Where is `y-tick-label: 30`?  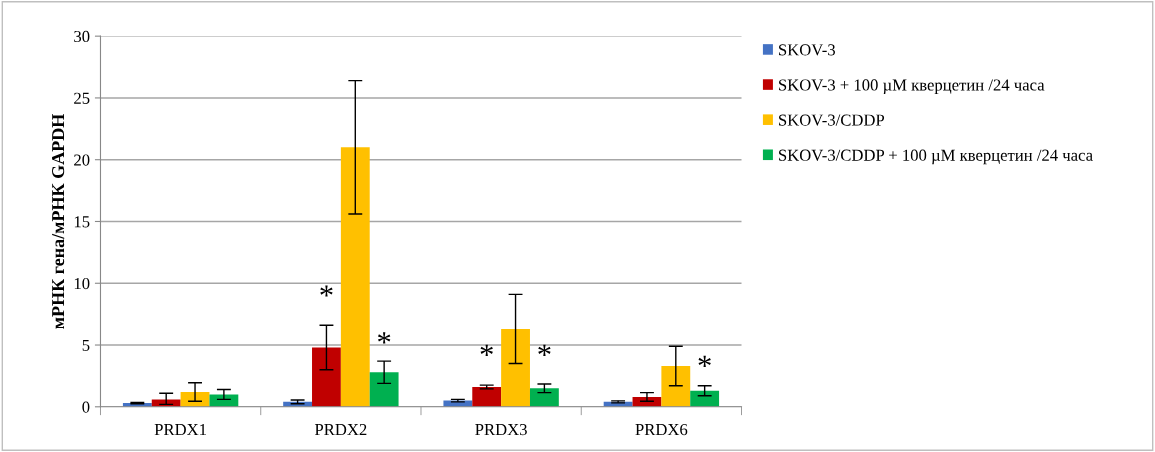 y-tick-label: 30 is located at coordinates (82, 36).